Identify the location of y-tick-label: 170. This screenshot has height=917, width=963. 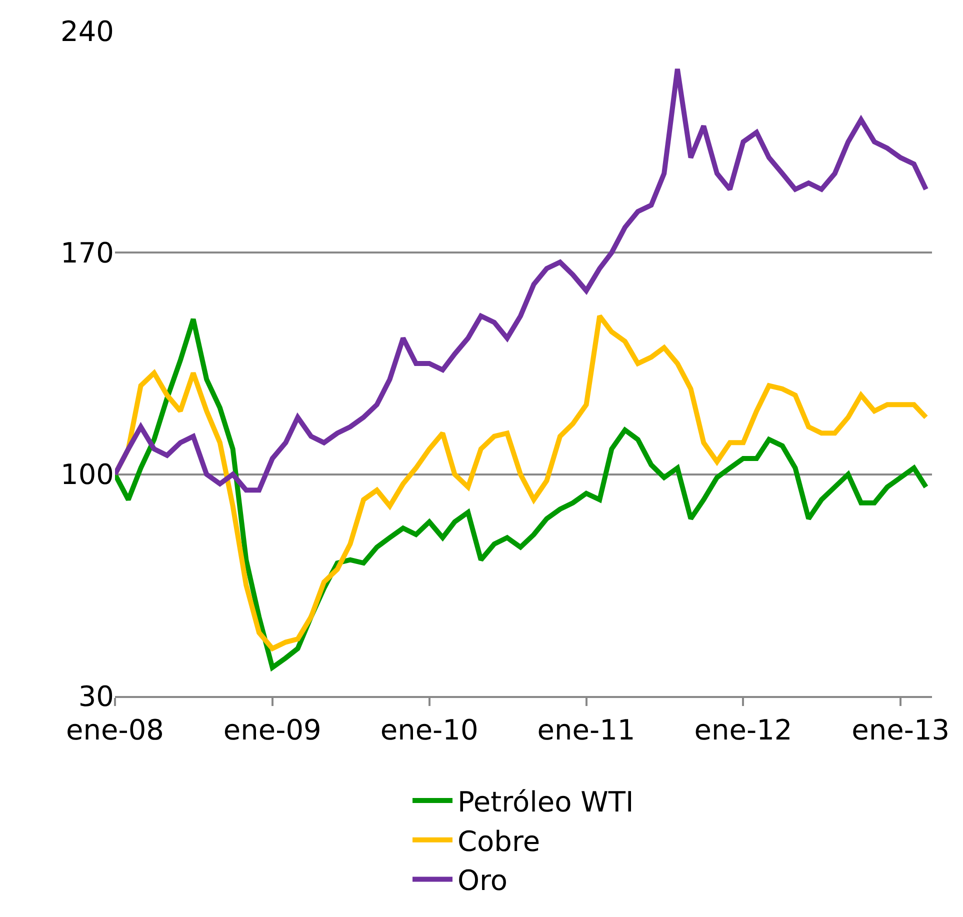
(87, 253).